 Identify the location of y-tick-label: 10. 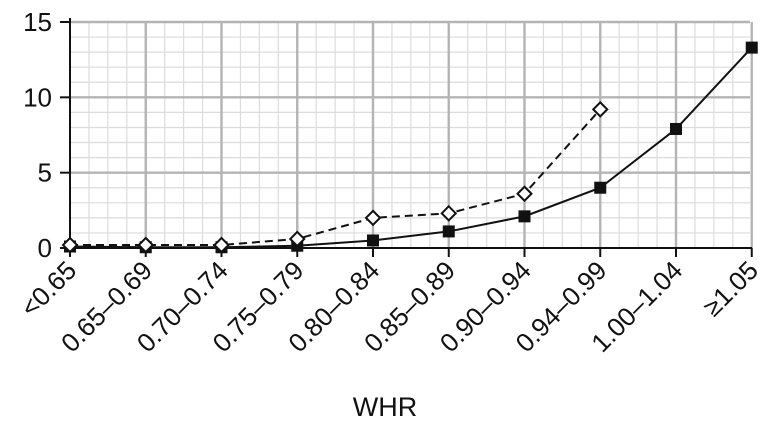
(37, 97).